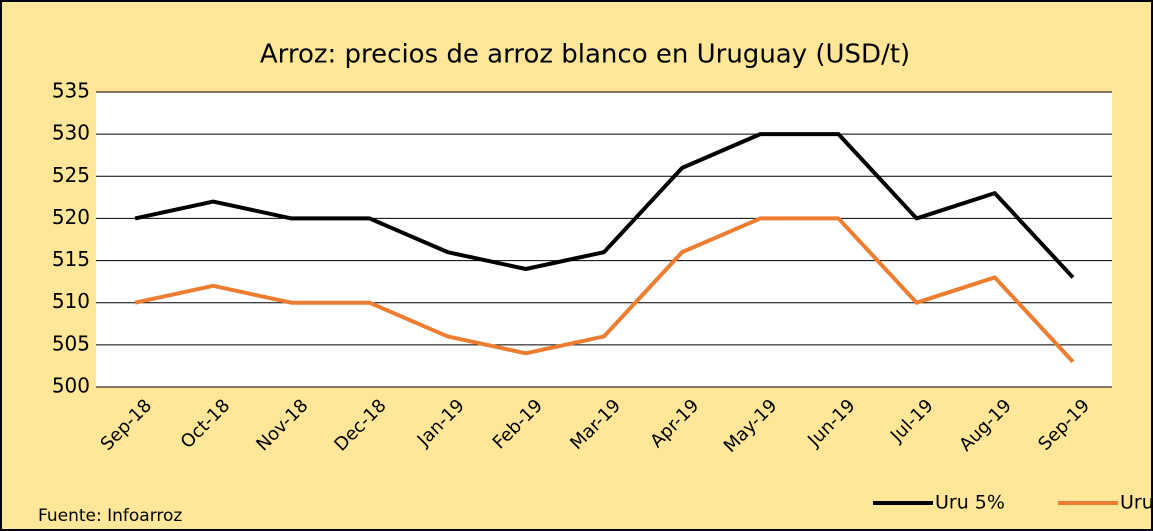  What do you see at coordinates (71, 259) in the screenshot?
I see `y-tick-label: 515` at bounding box center [71, 259].